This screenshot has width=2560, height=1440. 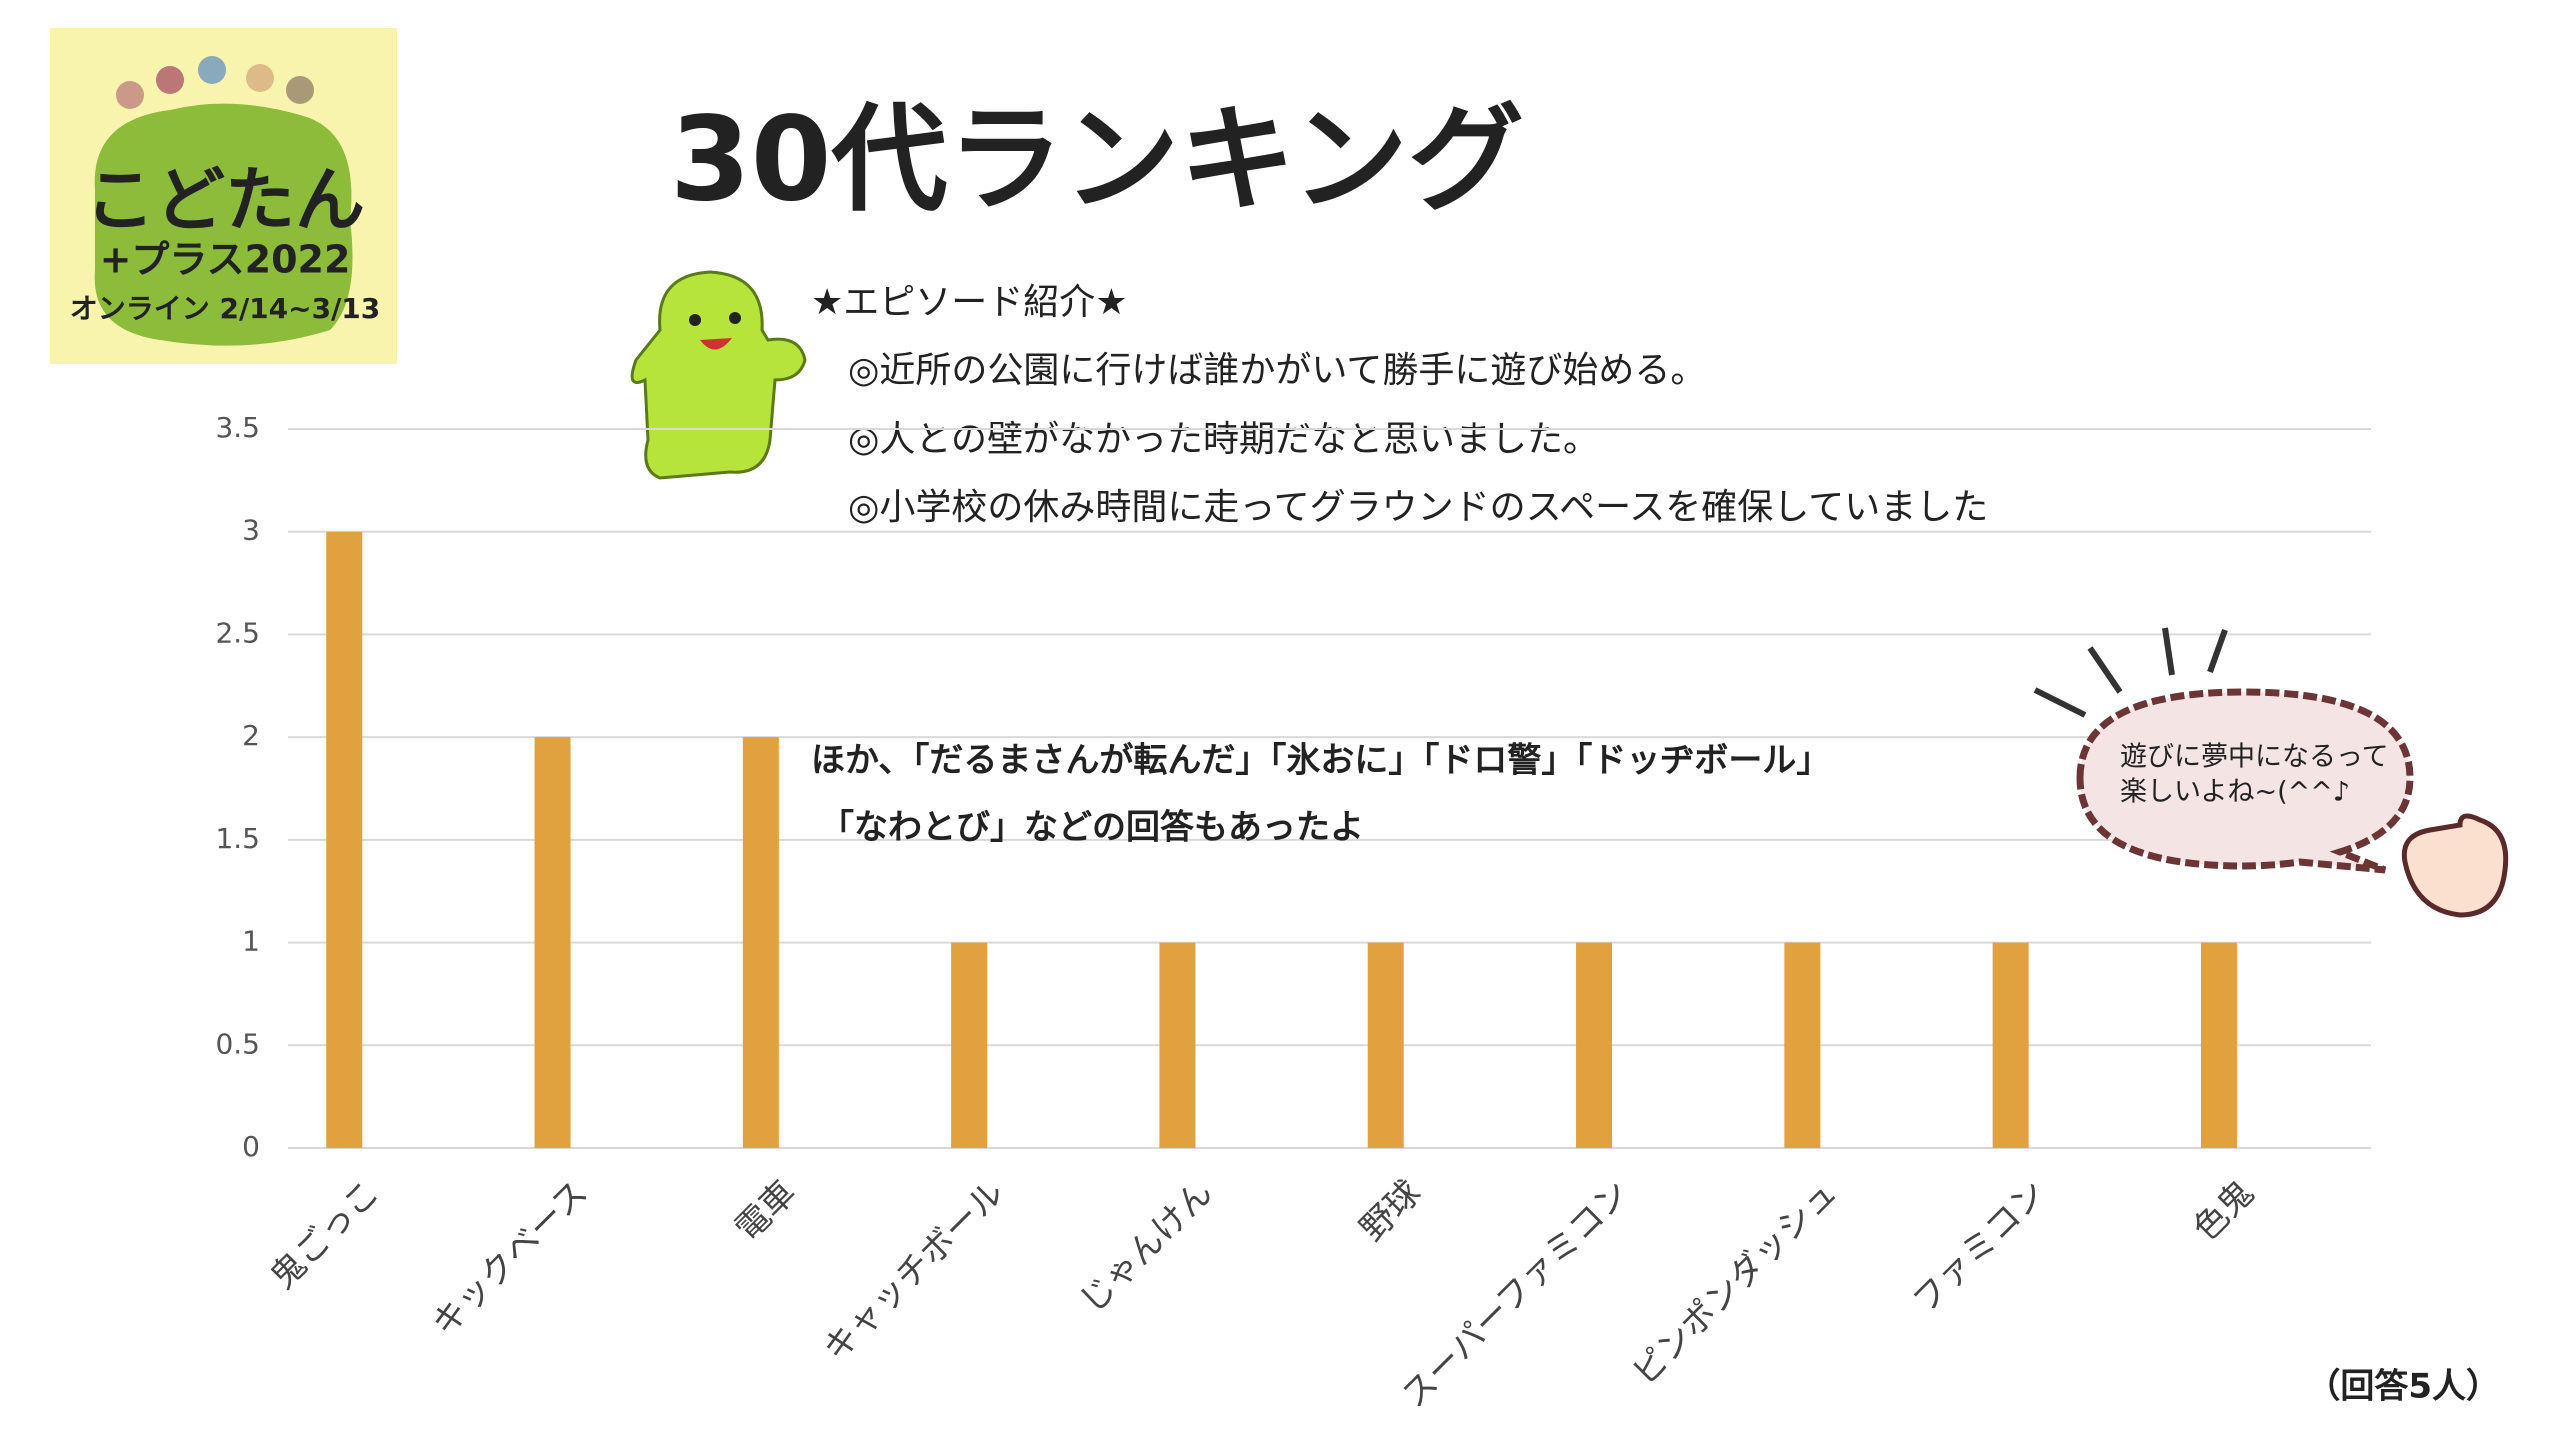 What do you see at coordinates (237, 632) in the screenshot?
I see `y-tick-label: 2.5` at bounding box center [237, 632].